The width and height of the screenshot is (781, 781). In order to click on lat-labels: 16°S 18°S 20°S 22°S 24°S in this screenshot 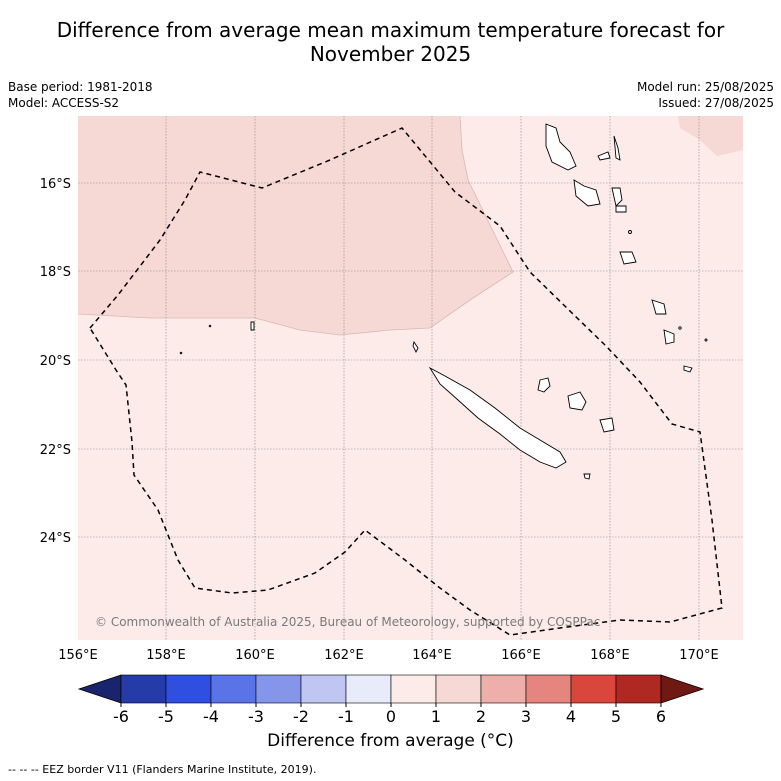, I will do `click(55, 361)`.